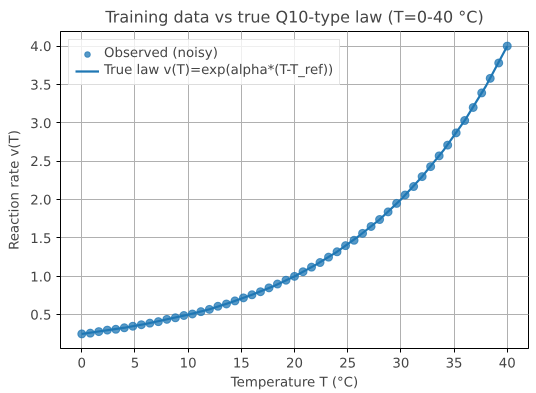  Describe the element at coordinates (161, 53) in the screenshot. I see `legend-label: Observed (noisy)` at that location.